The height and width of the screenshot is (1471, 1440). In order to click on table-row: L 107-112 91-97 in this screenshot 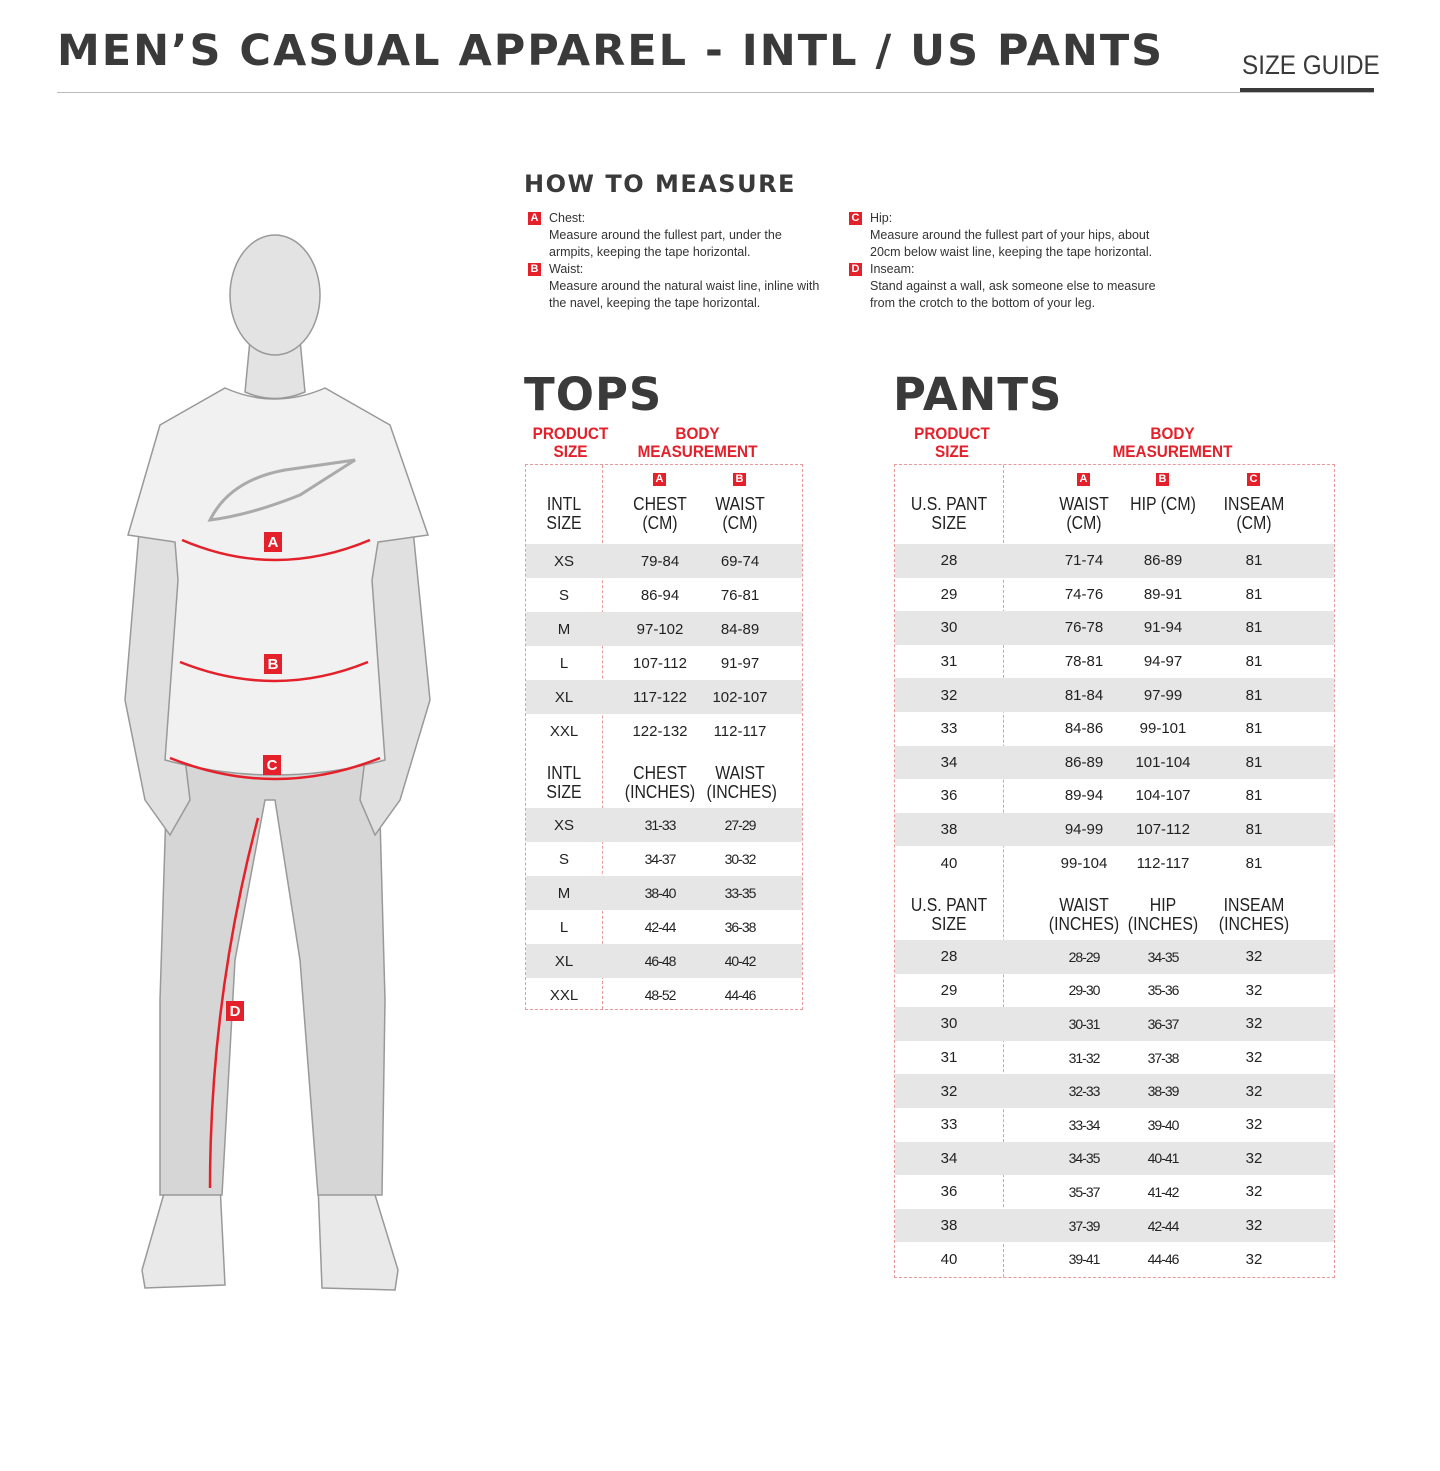, I will do `click(664, 663)`.